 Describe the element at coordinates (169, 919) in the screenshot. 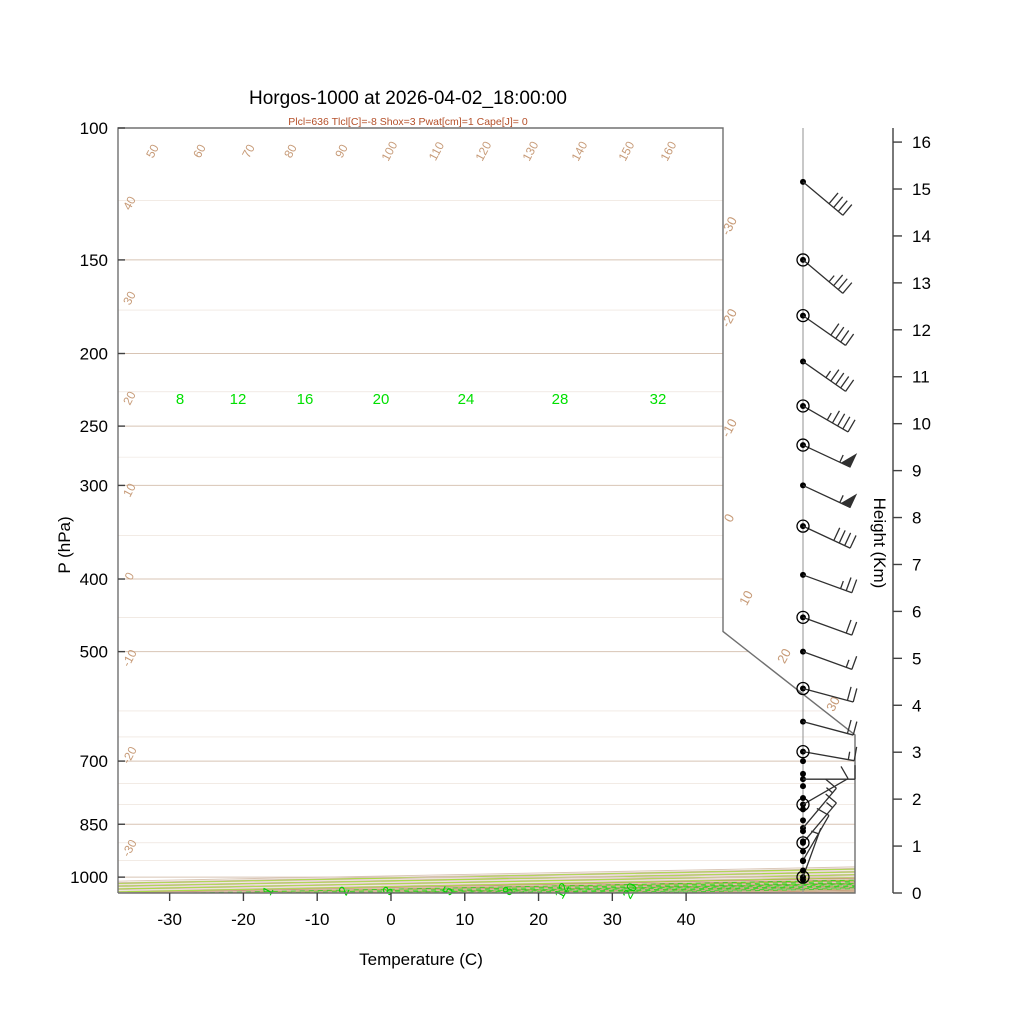

I see `temperature-tick-label: -30` at that location.